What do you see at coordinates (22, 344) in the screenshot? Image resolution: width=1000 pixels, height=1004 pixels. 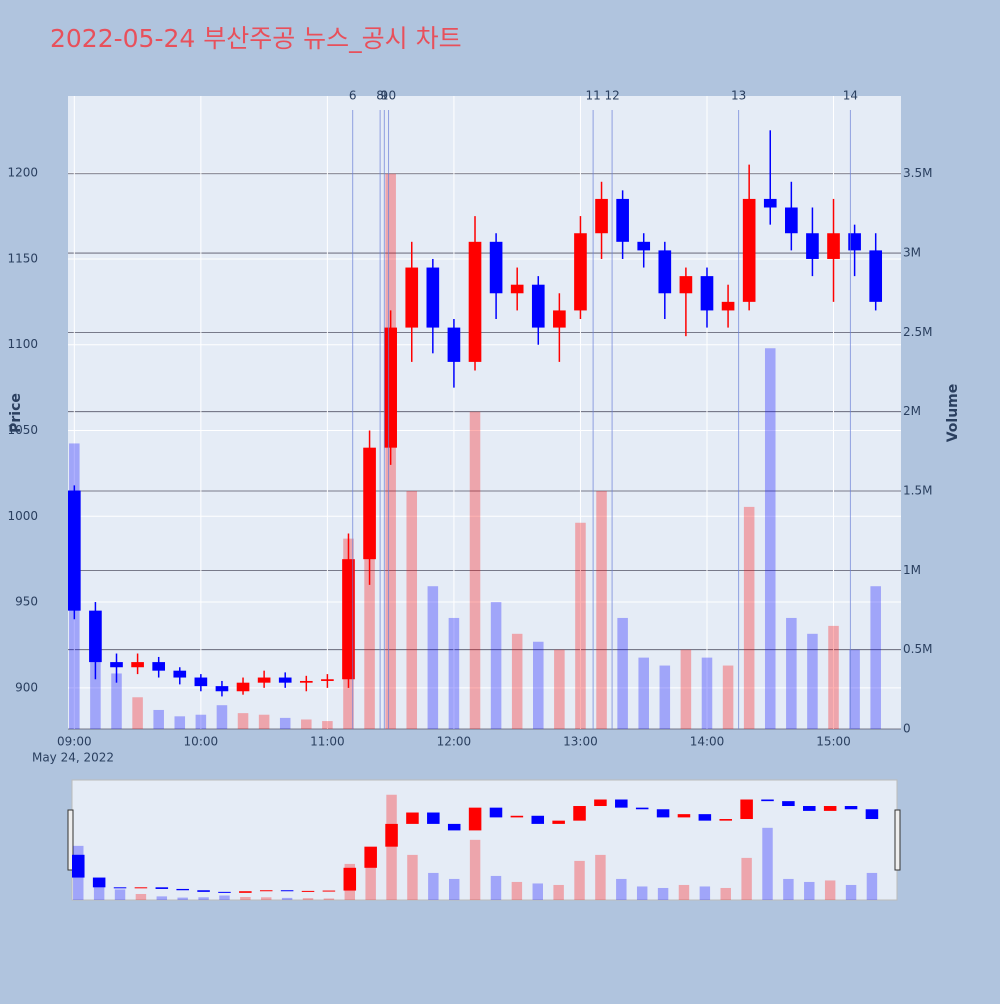 I see `y-tick-label: 1100` at bounding box center [22, 344].